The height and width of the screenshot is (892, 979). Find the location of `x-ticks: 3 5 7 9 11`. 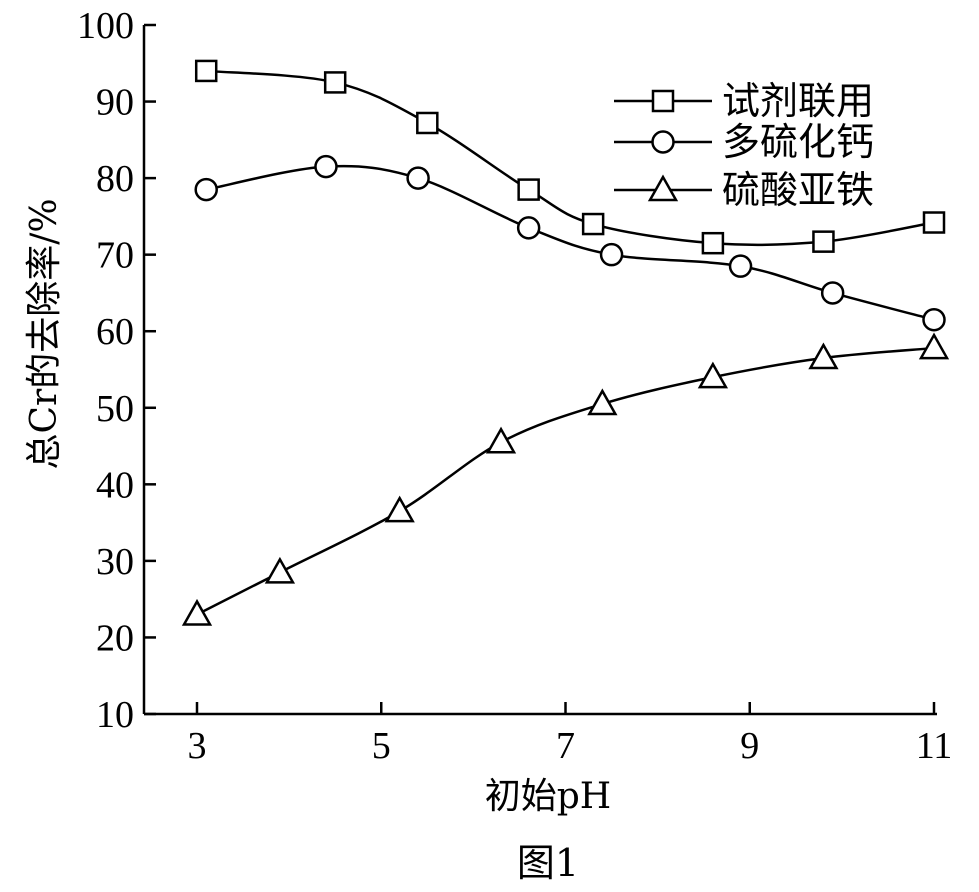

x-ticks: 3 5 7 9 11 is located at coordinates (570, 734).